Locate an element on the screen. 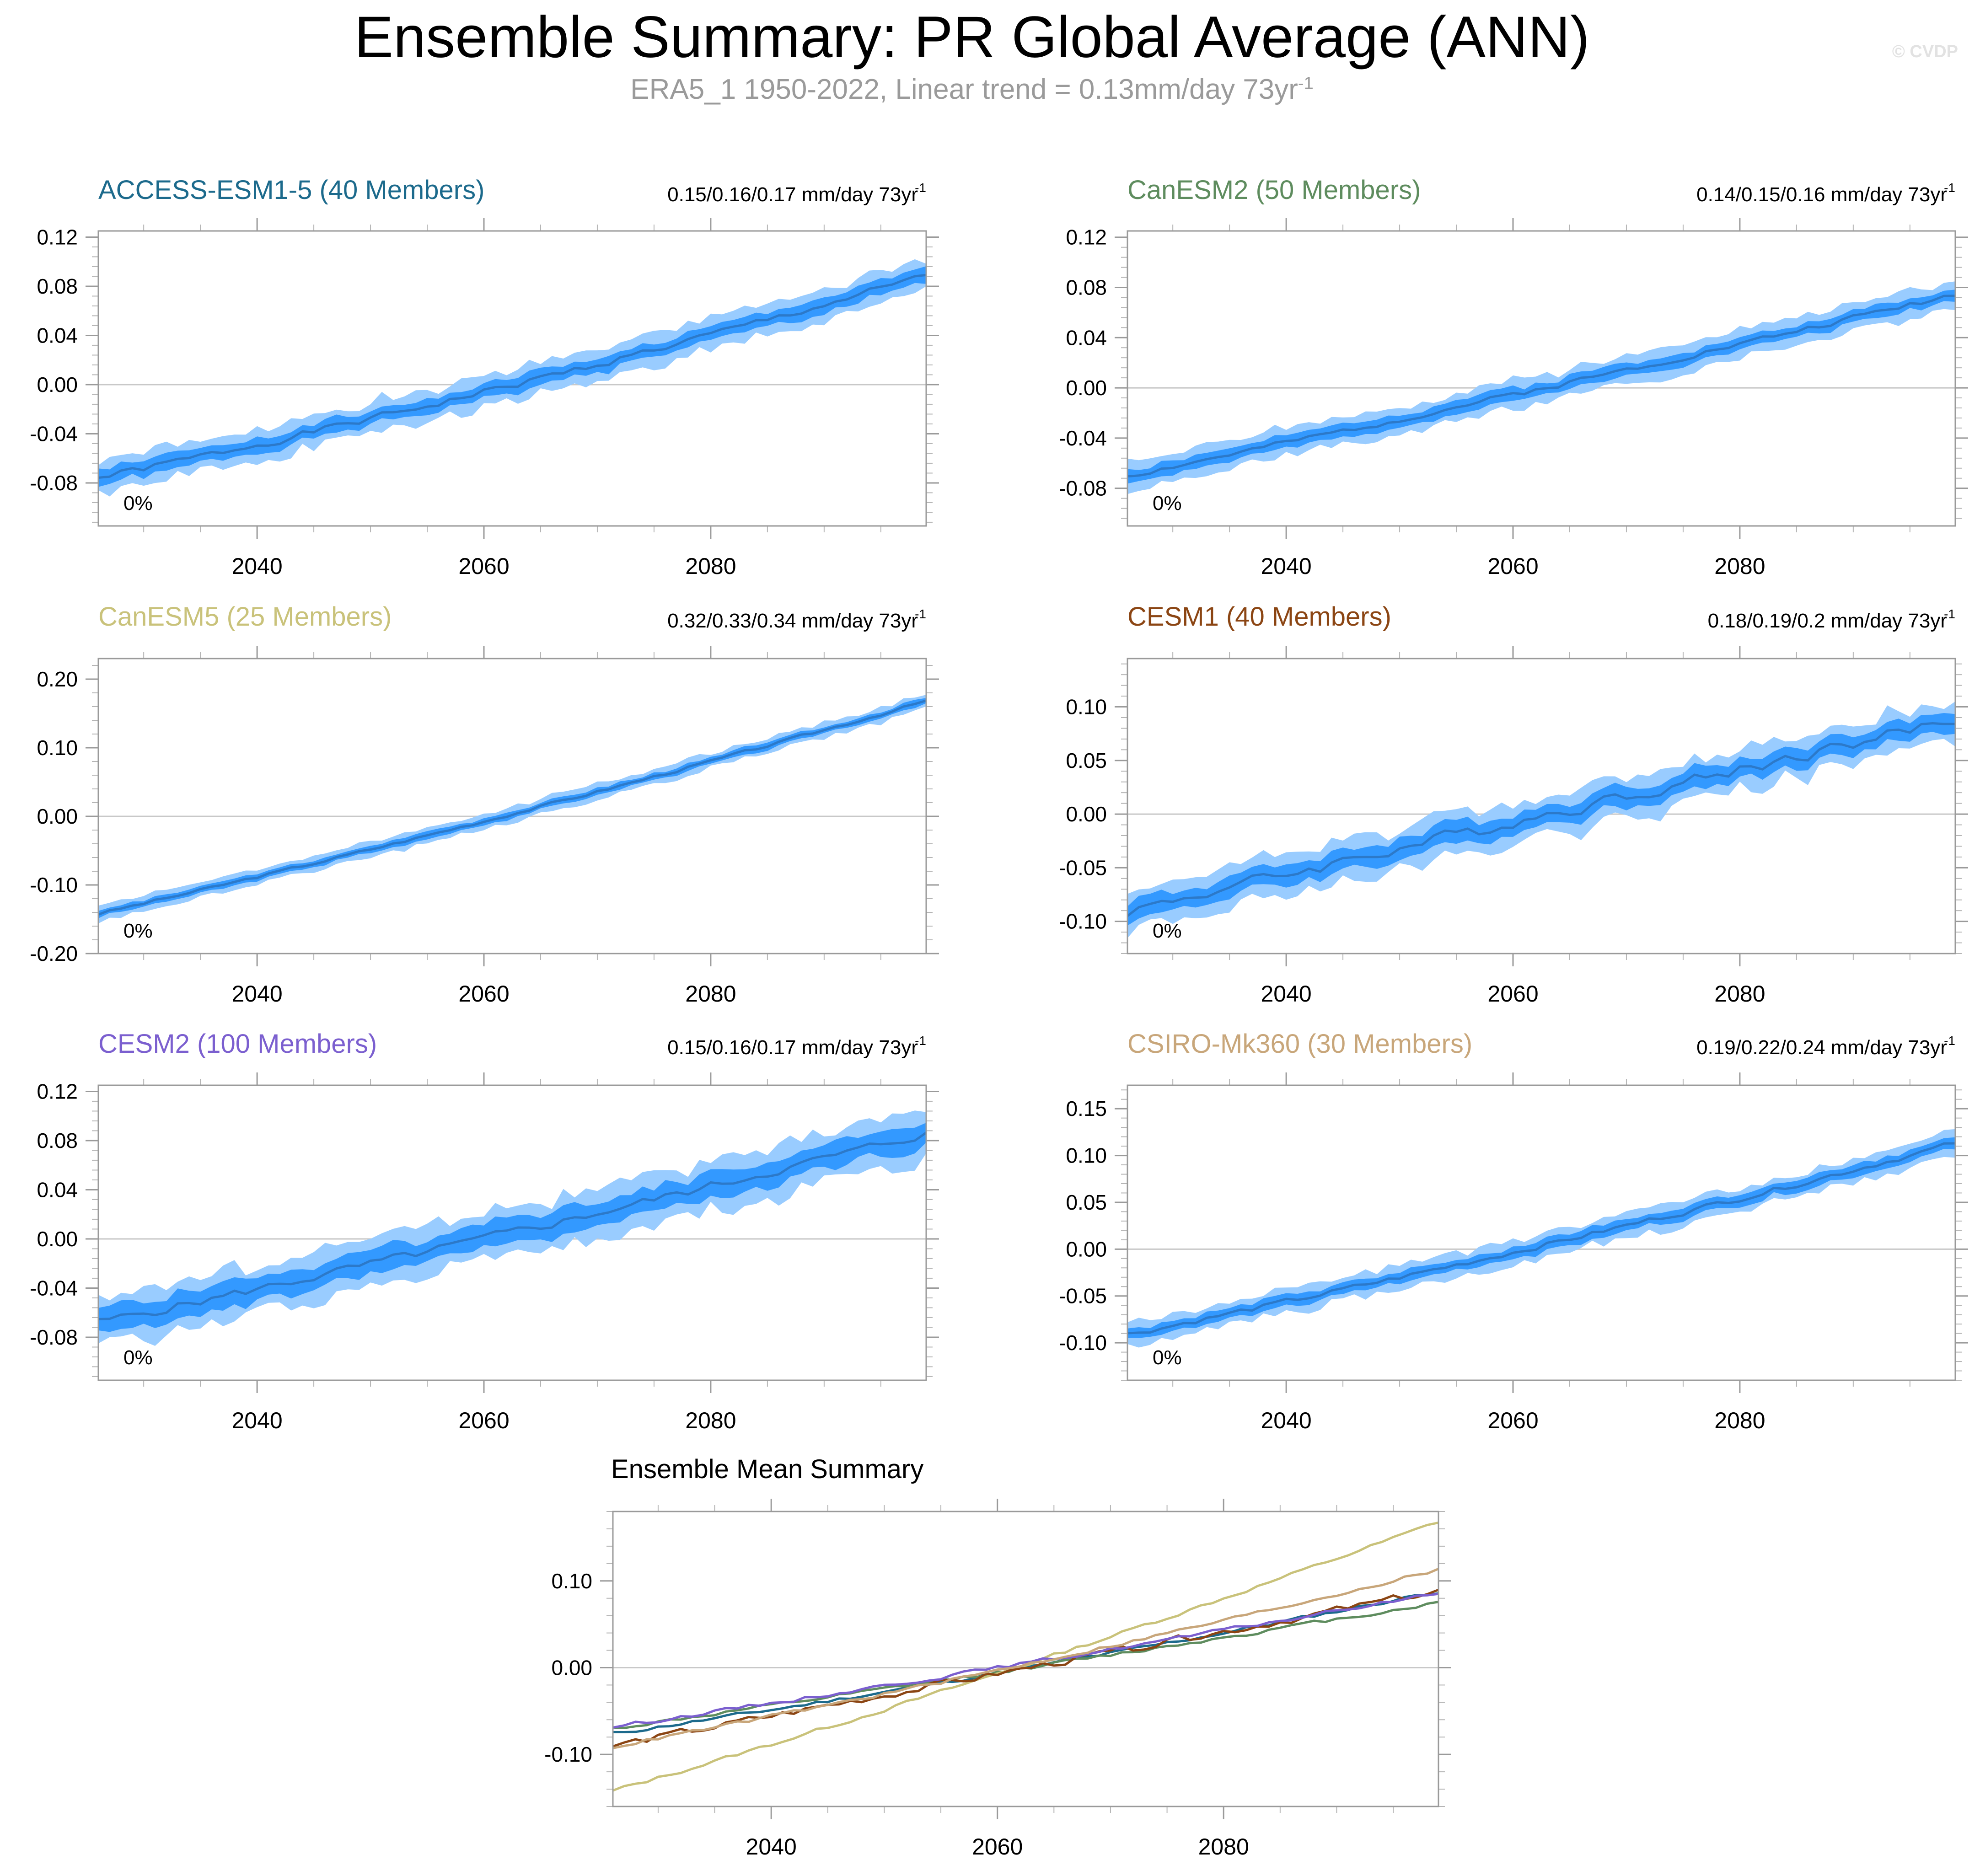 This screenshot has width=1980, height=1876. subtitle-superscript: -1 is located at coordinates (1306, 84).